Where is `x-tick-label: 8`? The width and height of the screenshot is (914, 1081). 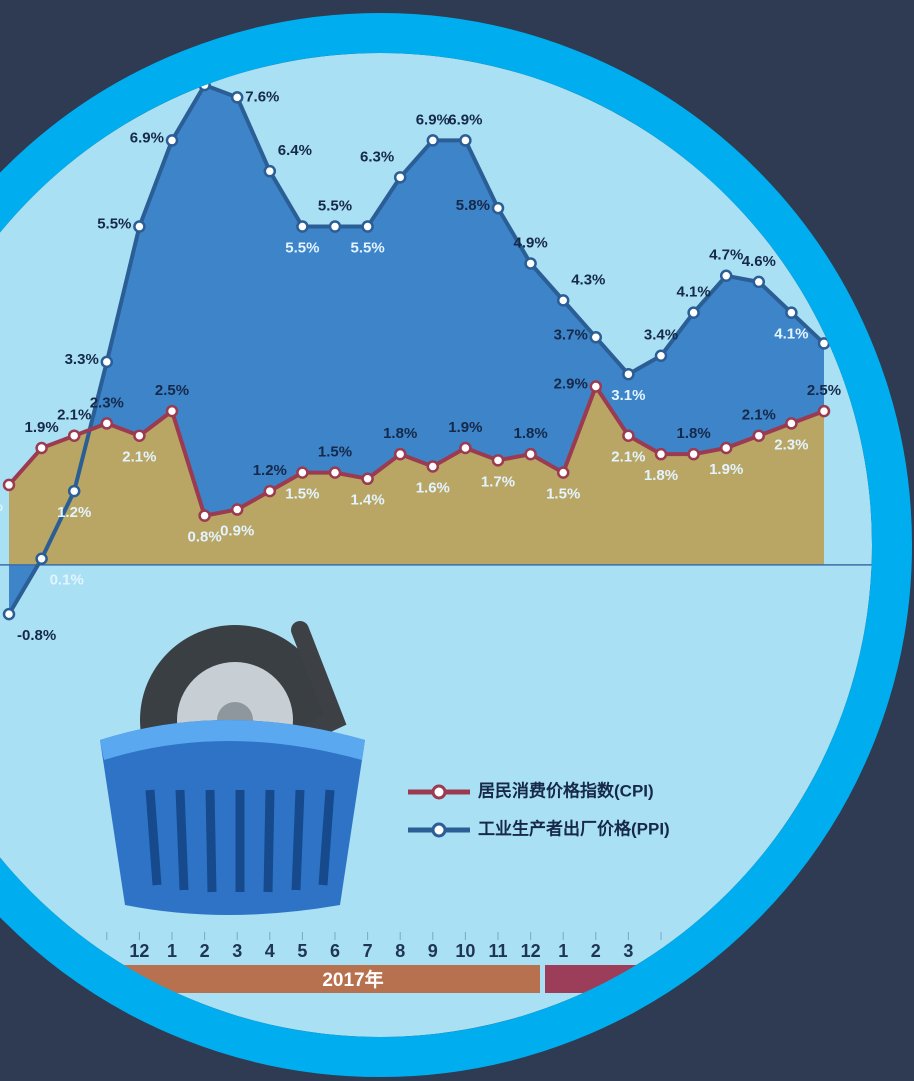
x-tick-label: 8 is located at coordinates (400, 951).